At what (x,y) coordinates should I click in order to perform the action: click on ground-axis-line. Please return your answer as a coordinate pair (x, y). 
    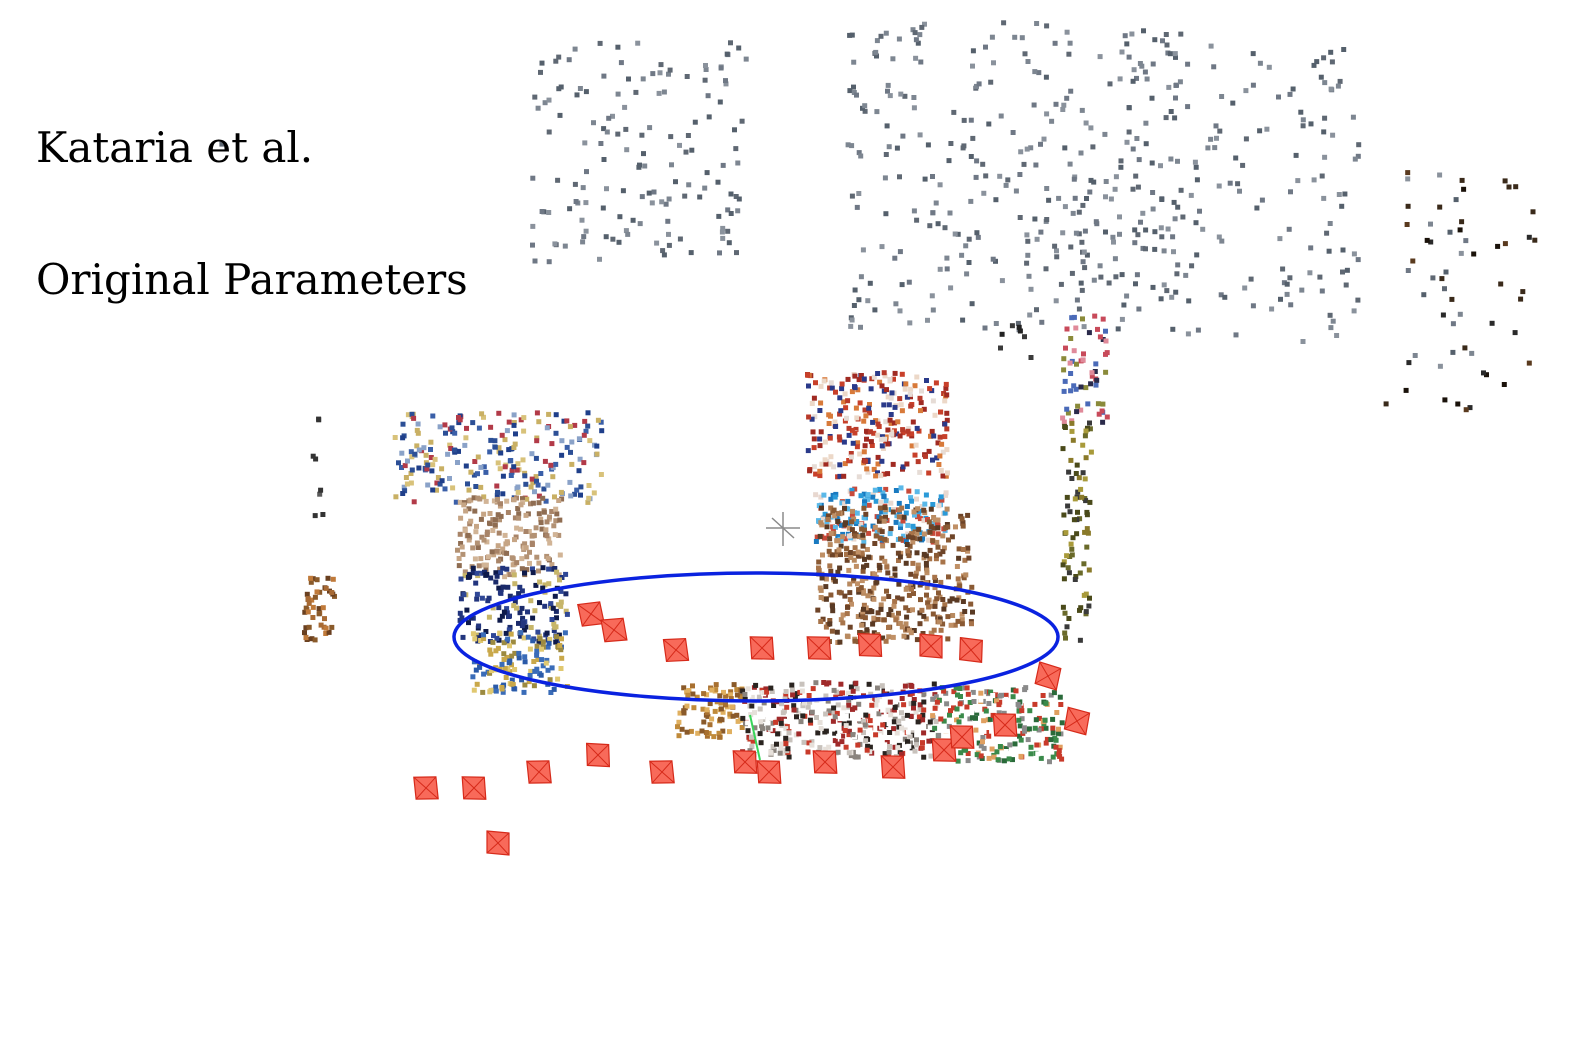
    Looking at the image, I should click on (755, 737).